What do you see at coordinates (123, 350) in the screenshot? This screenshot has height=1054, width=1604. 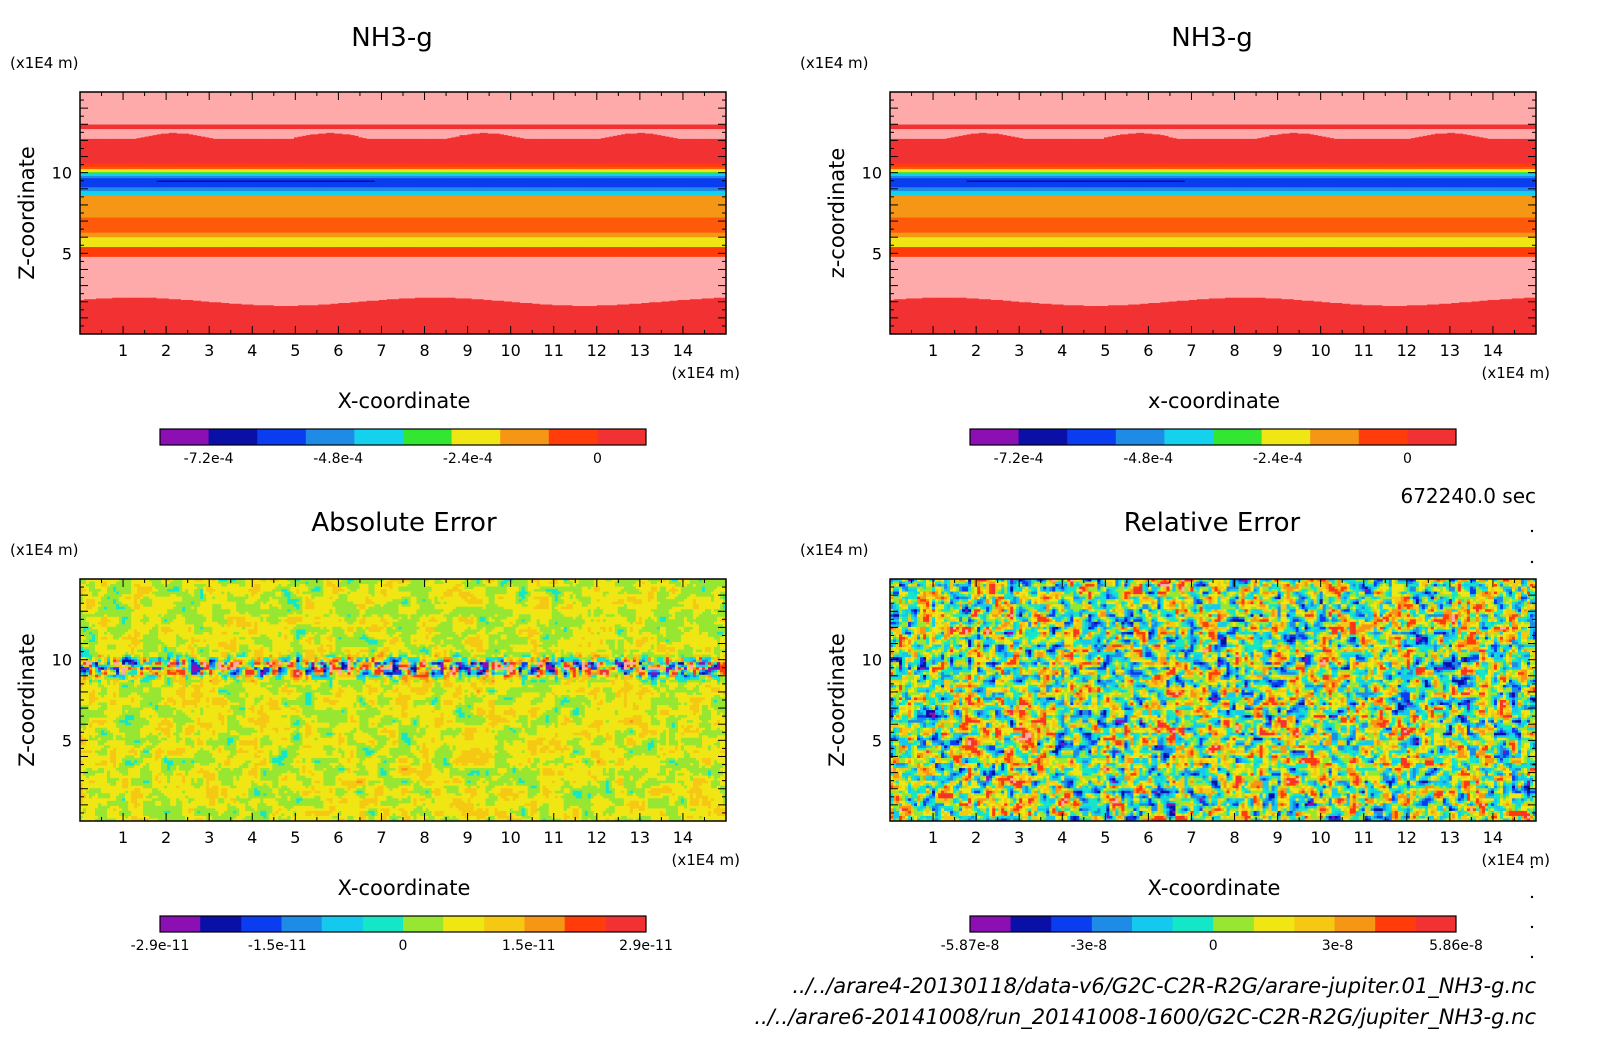 I see `x-tick-label: 1` at bounding box center [123, 350].